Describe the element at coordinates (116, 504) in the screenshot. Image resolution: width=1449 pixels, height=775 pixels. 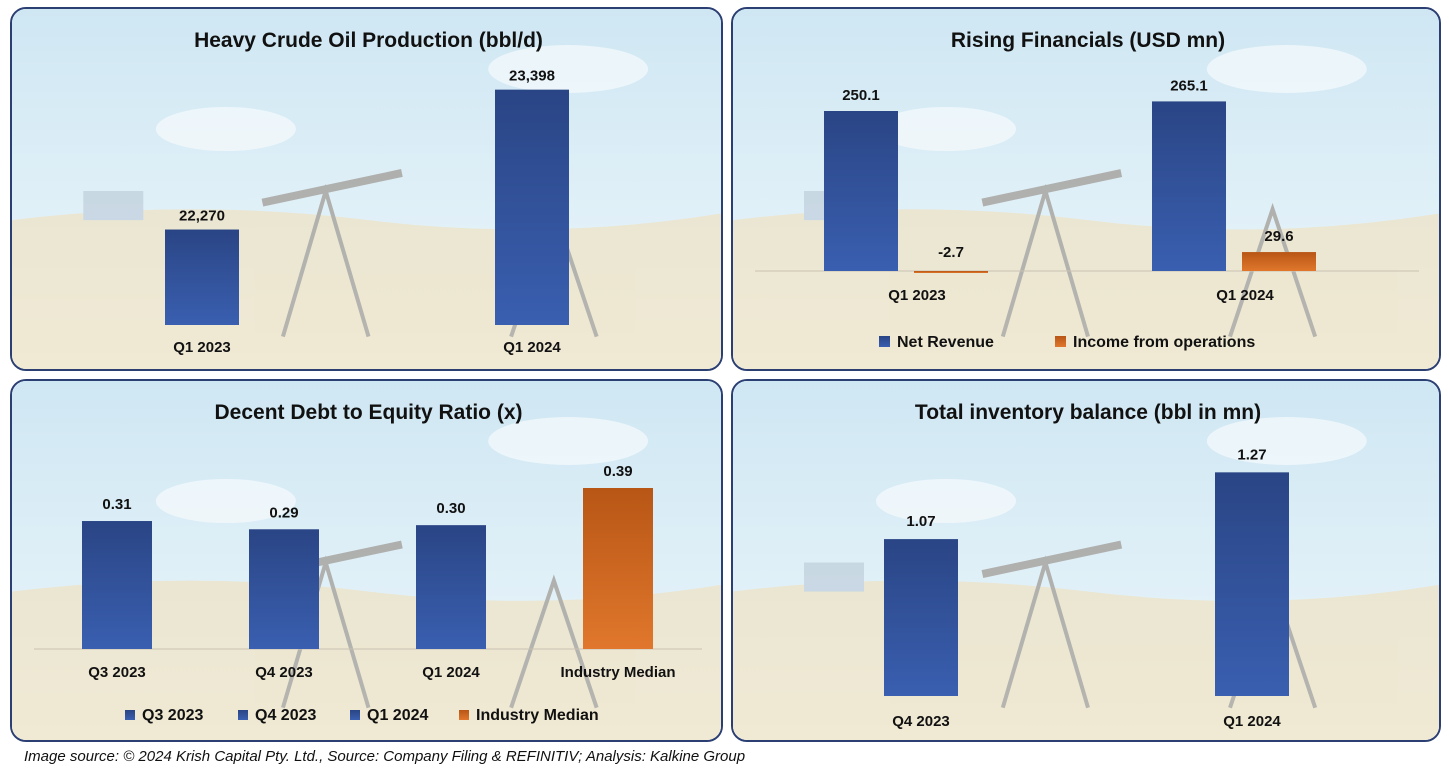
I see `data-label: 0.31` at that location.